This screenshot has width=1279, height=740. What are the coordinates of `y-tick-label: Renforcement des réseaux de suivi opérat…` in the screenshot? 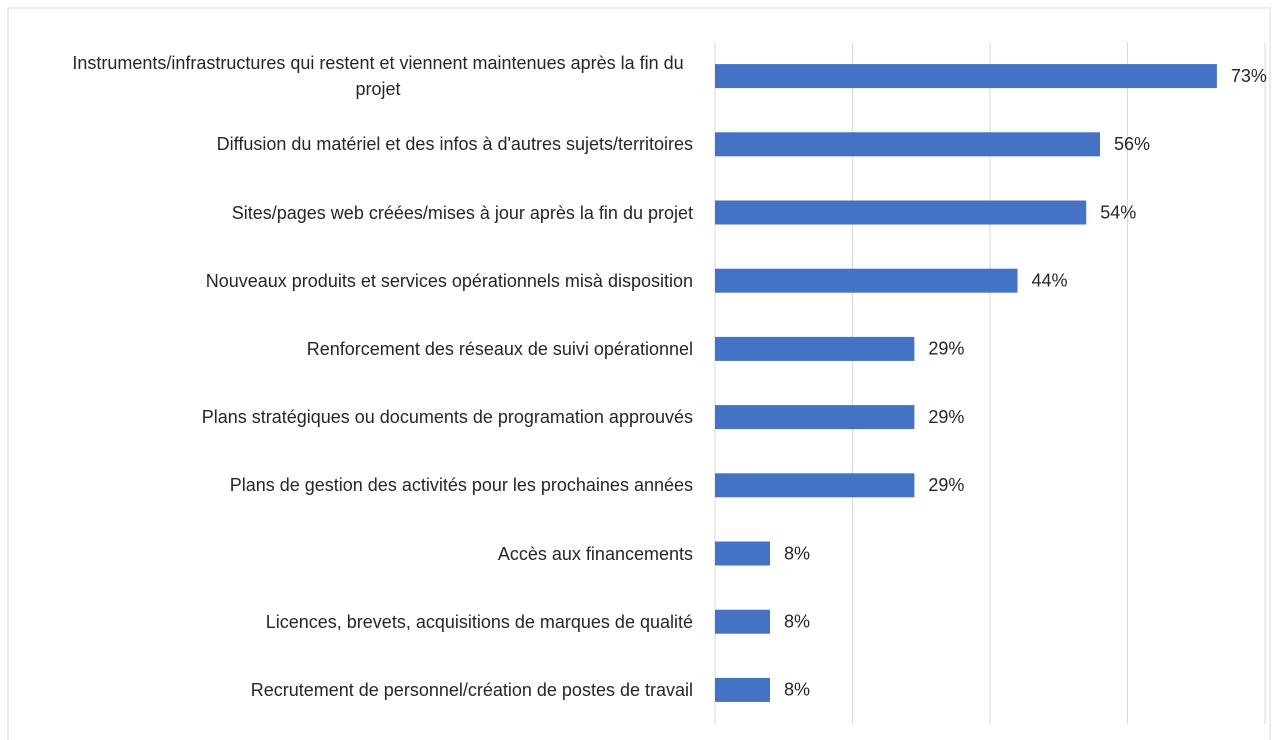 It's located at (499, 348).